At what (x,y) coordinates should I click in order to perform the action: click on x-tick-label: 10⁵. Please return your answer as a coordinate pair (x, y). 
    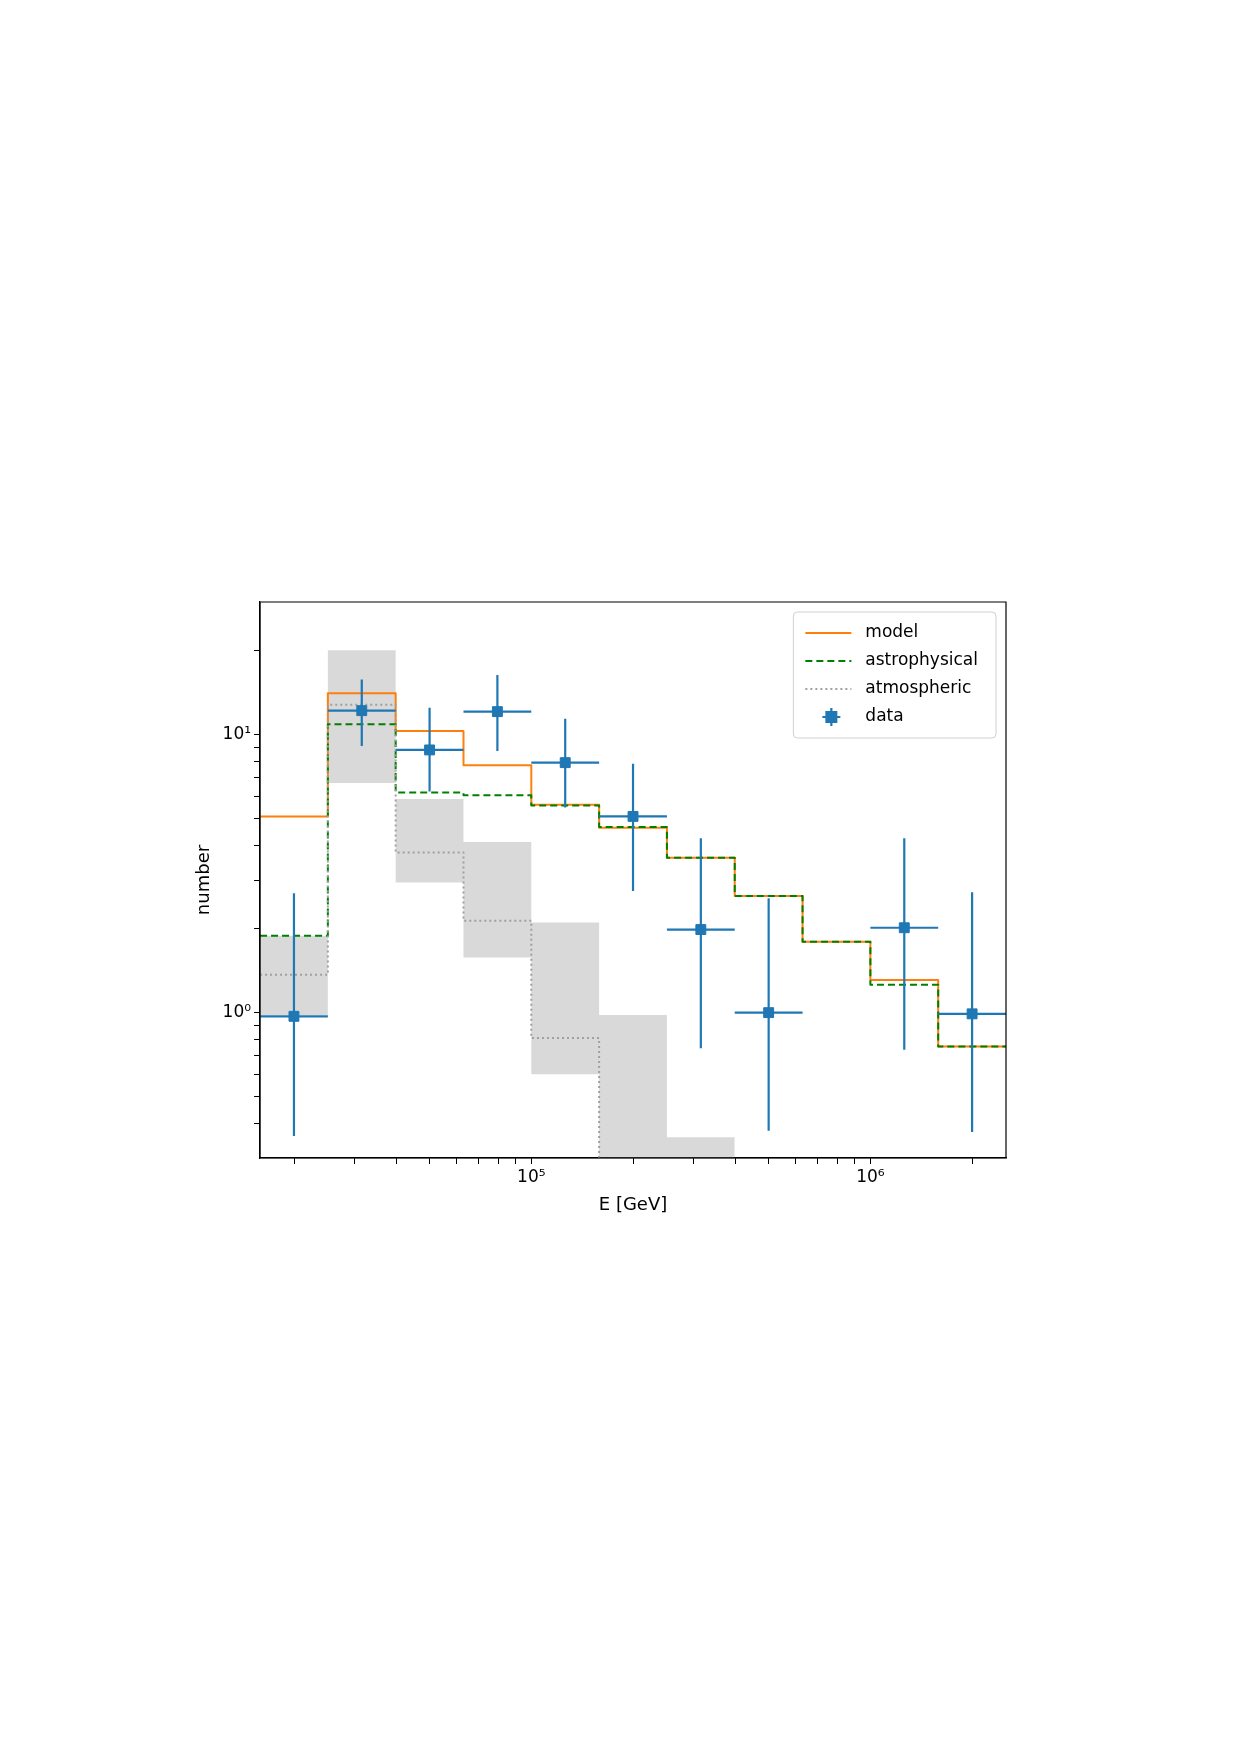
    Looking at the image, I should click on (531, 1175).